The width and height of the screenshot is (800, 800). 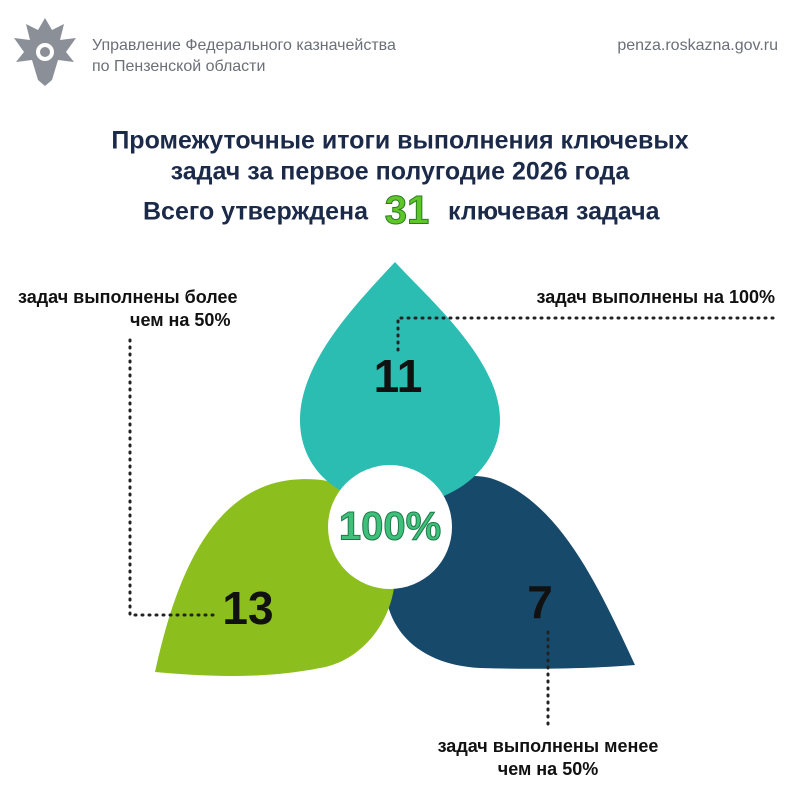 I want to click on center-label: 100%, so click(x=390, y=527).